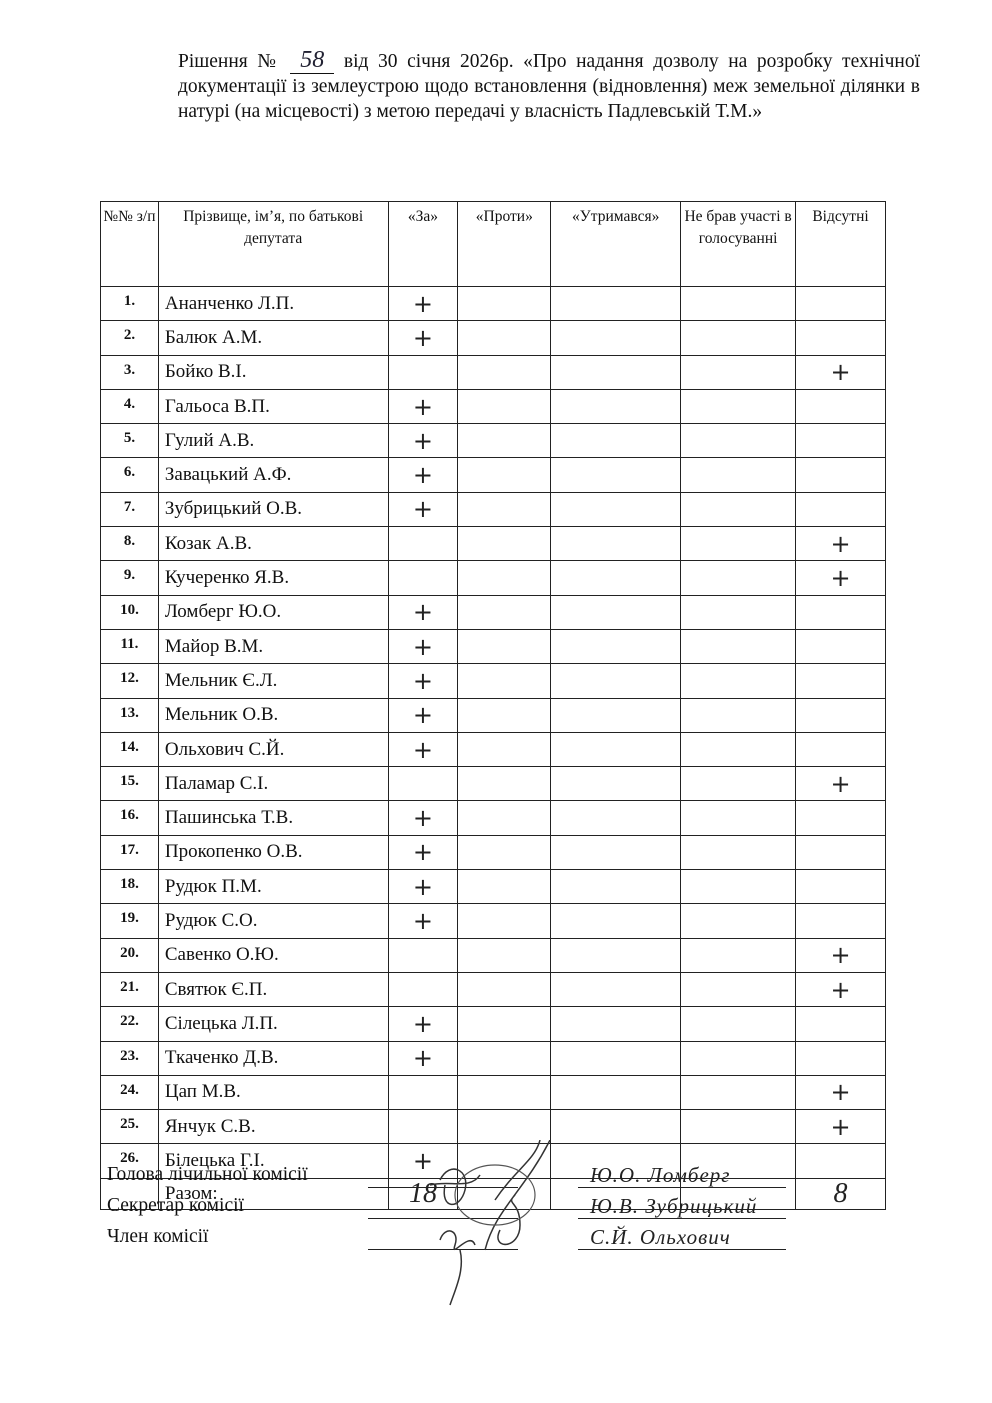 The image size is (992, 1403). I want to click on row-number: 17., so click(129, 852).